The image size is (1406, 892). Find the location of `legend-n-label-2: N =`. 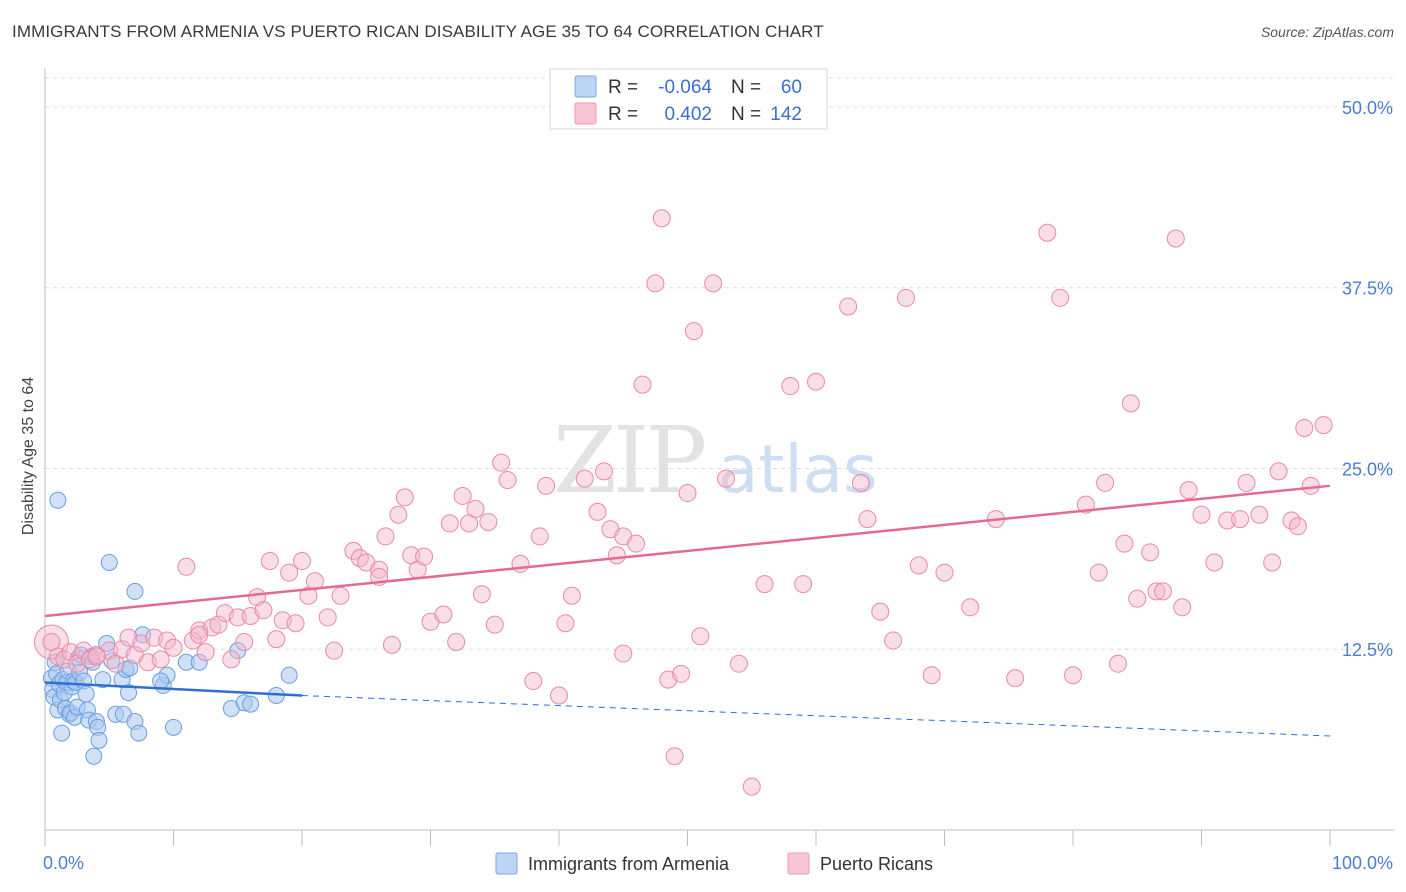

legend-n-label-2: N = is located at coordinates (746, 114).